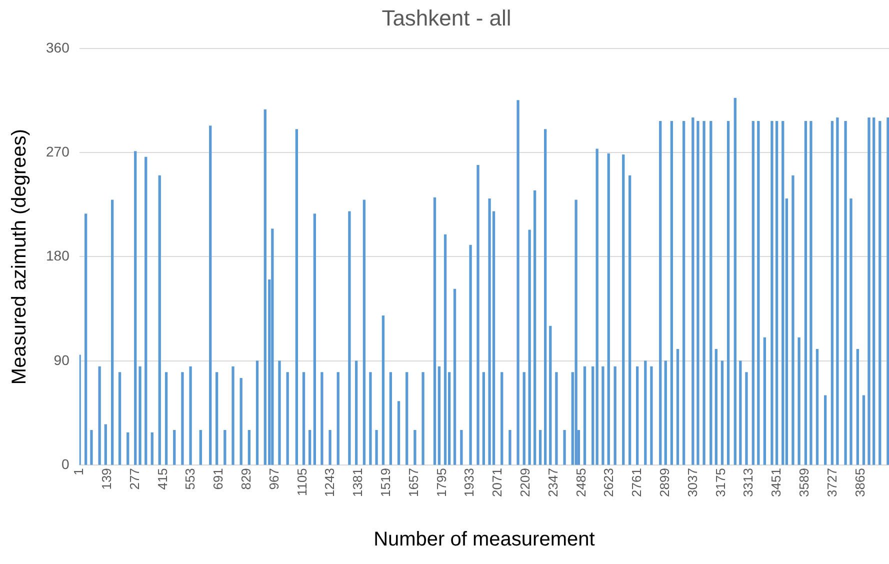 Image resolution: width=889 pixels, height=564 pixels. What do you see at coordinates (66, 464) in the screenshot?
I see `y-tick-label: 0` at bounding box center [66, 464].